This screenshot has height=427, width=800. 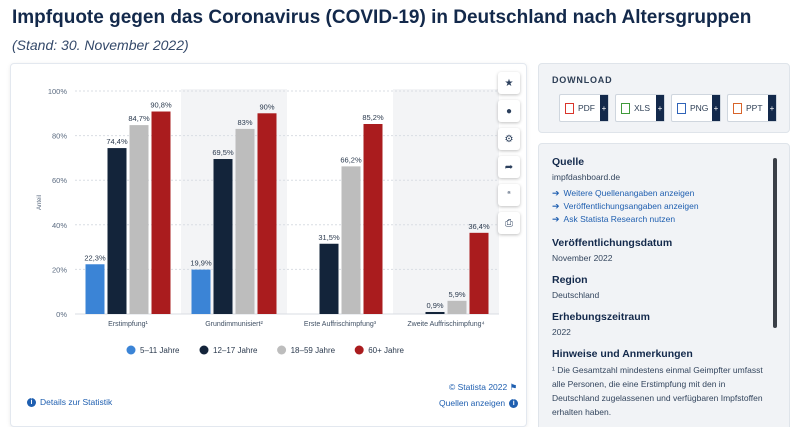 What do you see at coordinates (601, 317) in the screenshot?
I see `period-heading: Erhebungszeitraum` at bounding box center [601, 317].